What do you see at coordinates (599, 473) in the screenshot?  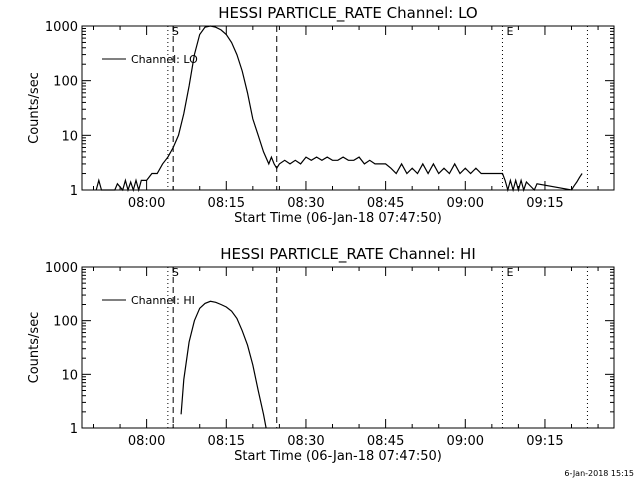 I see `footer-timestamp: 6-Jan-2018 15:15` at bounding box center [599, 473].